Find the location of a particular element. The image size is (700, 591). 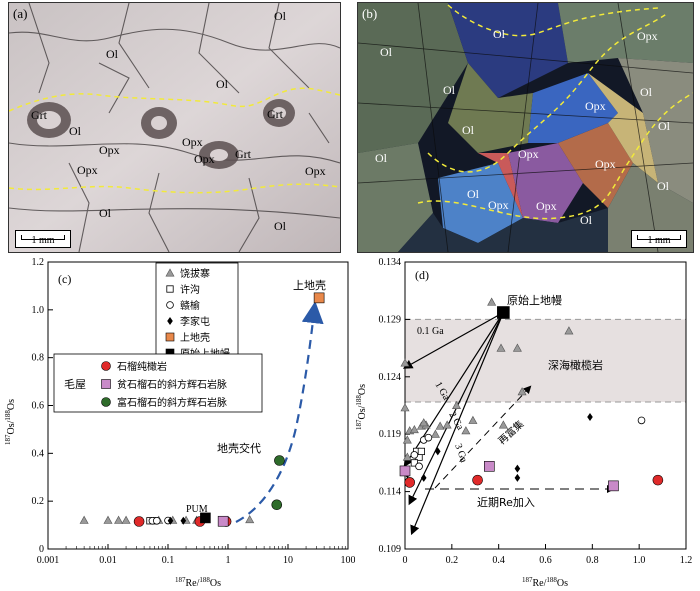

y-tick-label: 0 is located at coordinates (41, 549).